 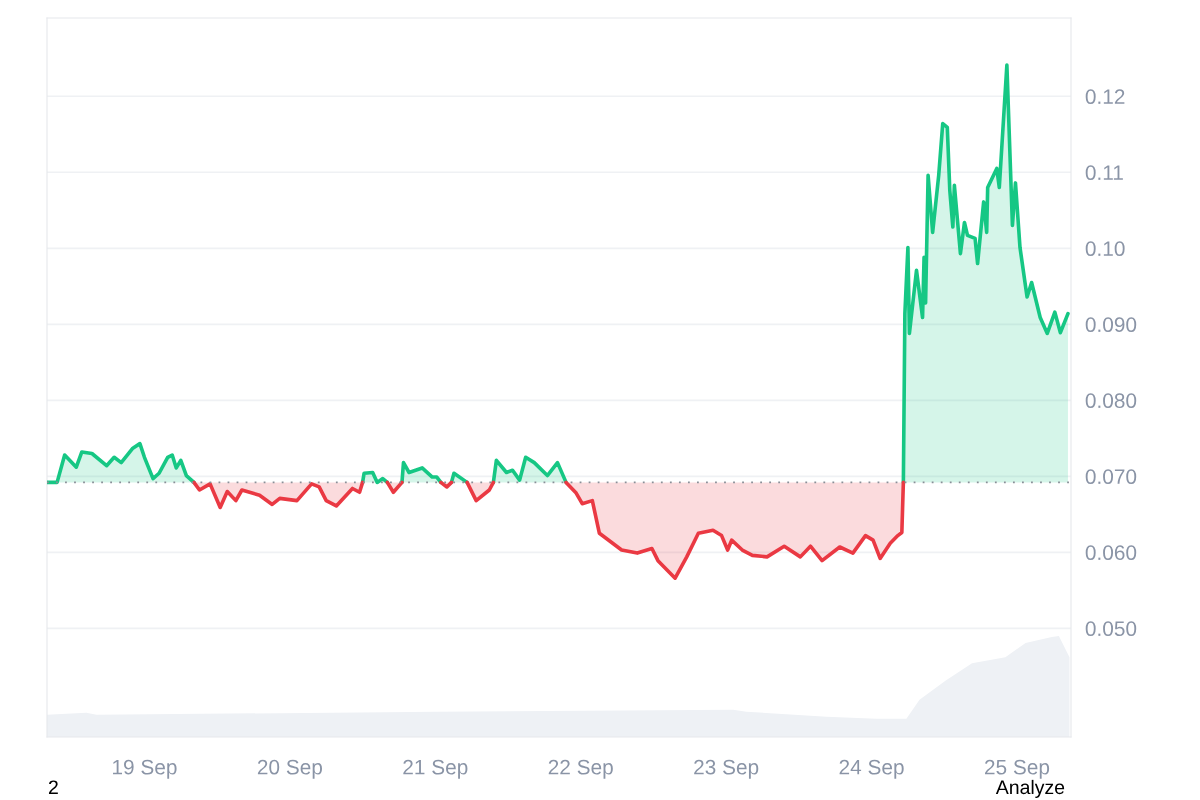 What do you see at coordinates (1105, 249) in the screenshot?
I see `y-tick-label: 0.10` at bounding box center [1105, 249].